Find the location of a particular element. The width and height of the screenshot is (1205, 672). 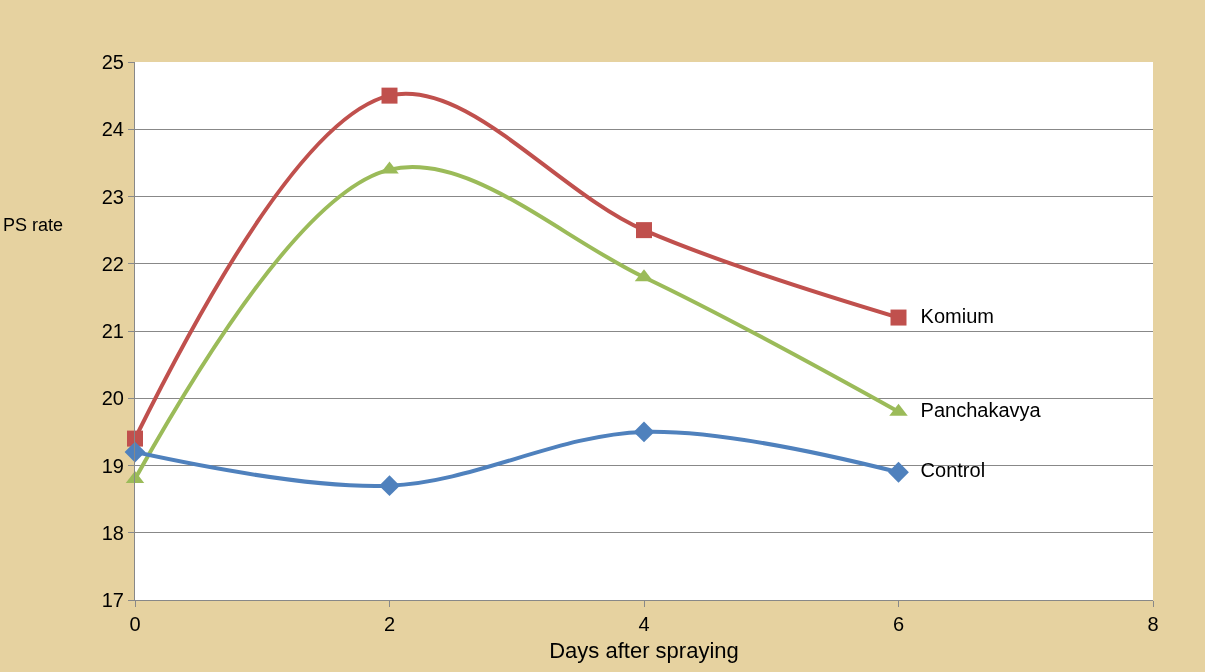

y-axis-title: PS rate is located at coordinates (33, 225).